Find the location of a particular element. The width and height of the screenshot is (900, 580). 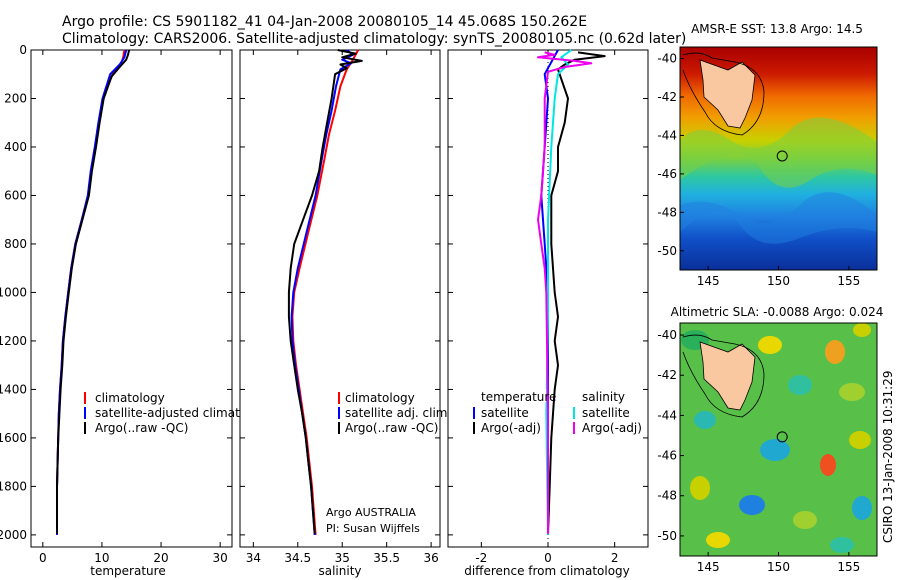

y-tick-label: 600 is located at coordinates (15, 195).